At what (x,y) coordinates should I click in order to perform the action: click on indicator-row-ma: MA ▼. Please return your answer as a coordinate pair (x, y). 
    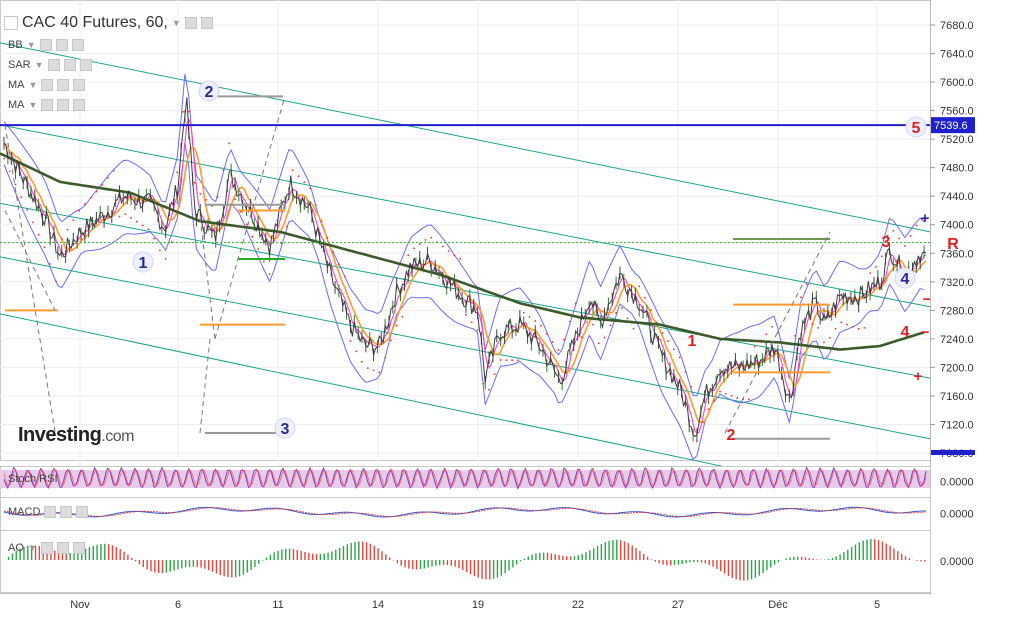
    Looking at the image, I should click on (46, 85).